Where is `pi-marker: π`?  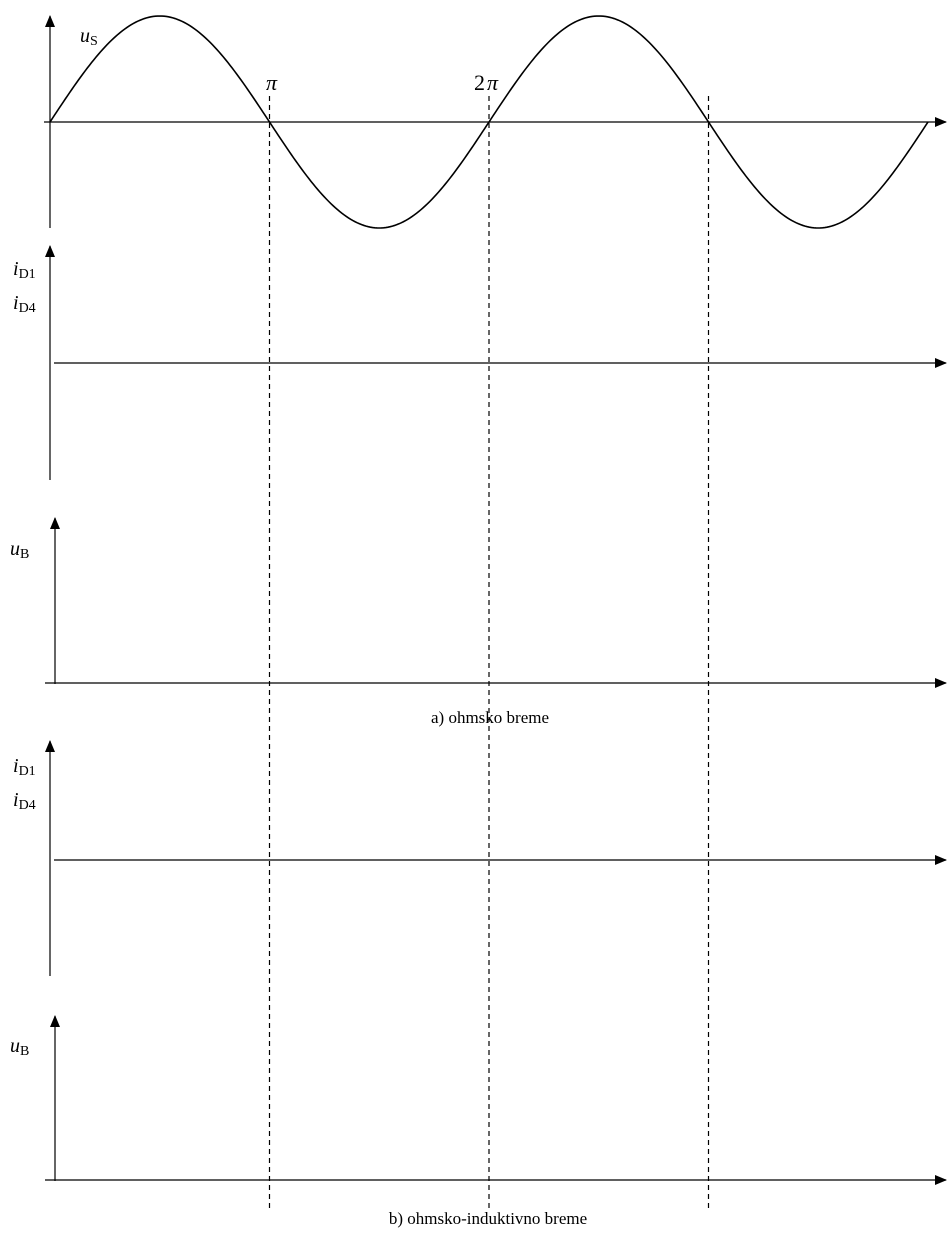
pi-marker: π is located at coordinates (272, 82).